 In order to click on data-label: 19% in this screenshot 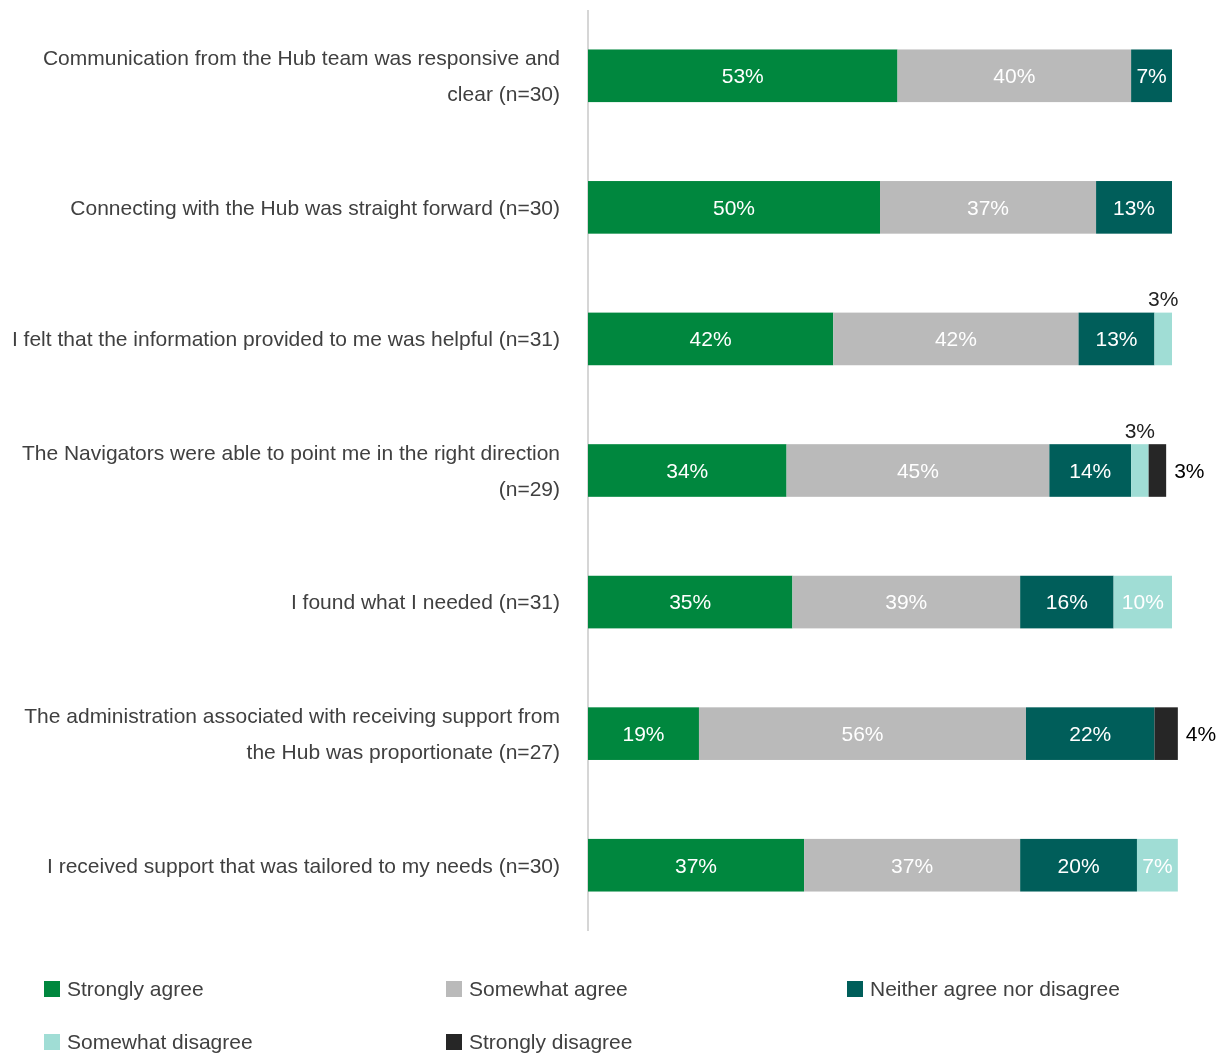, I will do `click(643, 733)`.